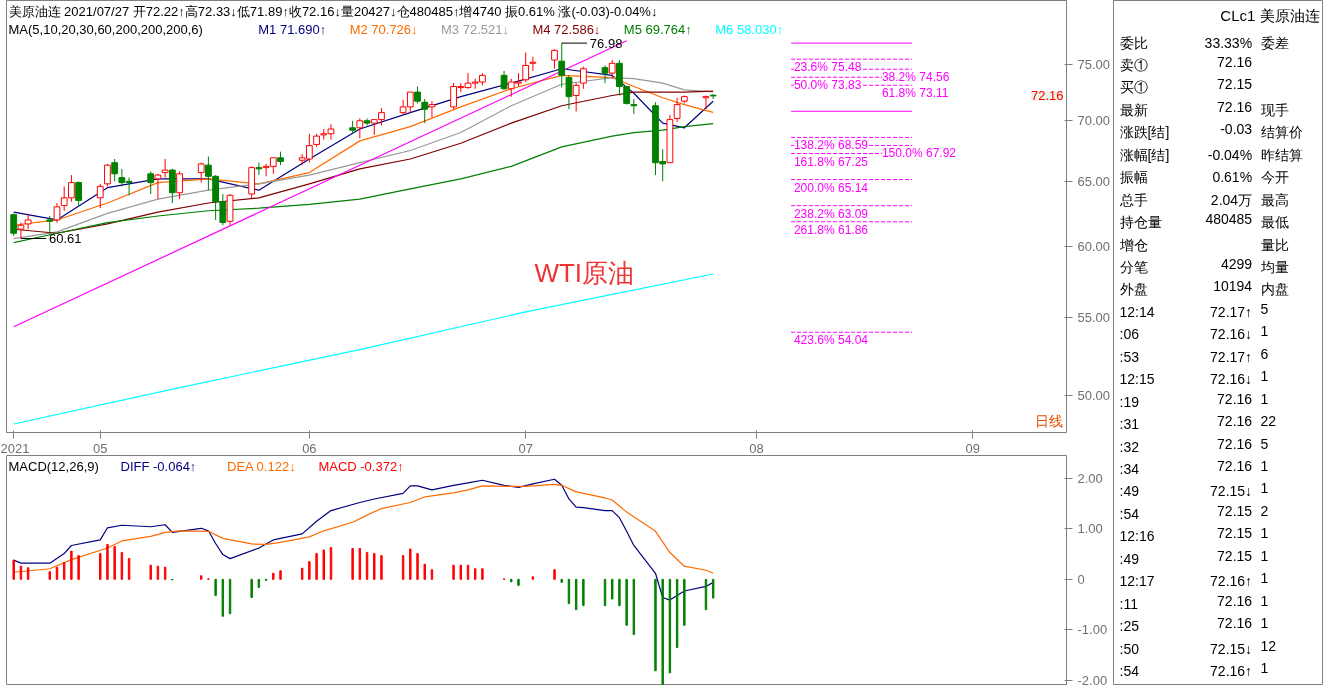 The width and height of the screenshot is (1323, 685). I want to click on y-tick-label: -1.00, so click(1092, 630).